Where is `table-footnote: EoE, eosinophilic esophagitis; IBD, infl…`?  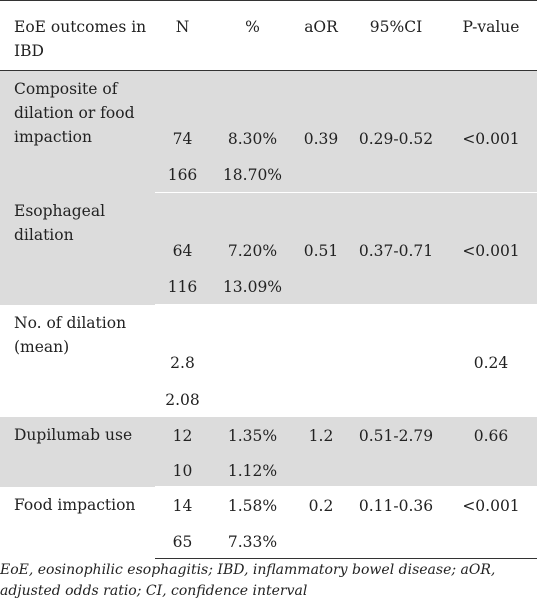
table-footnote: EoE, eosinophilic esophagitis; IBD, infl… is located at coordinates (248, 580).